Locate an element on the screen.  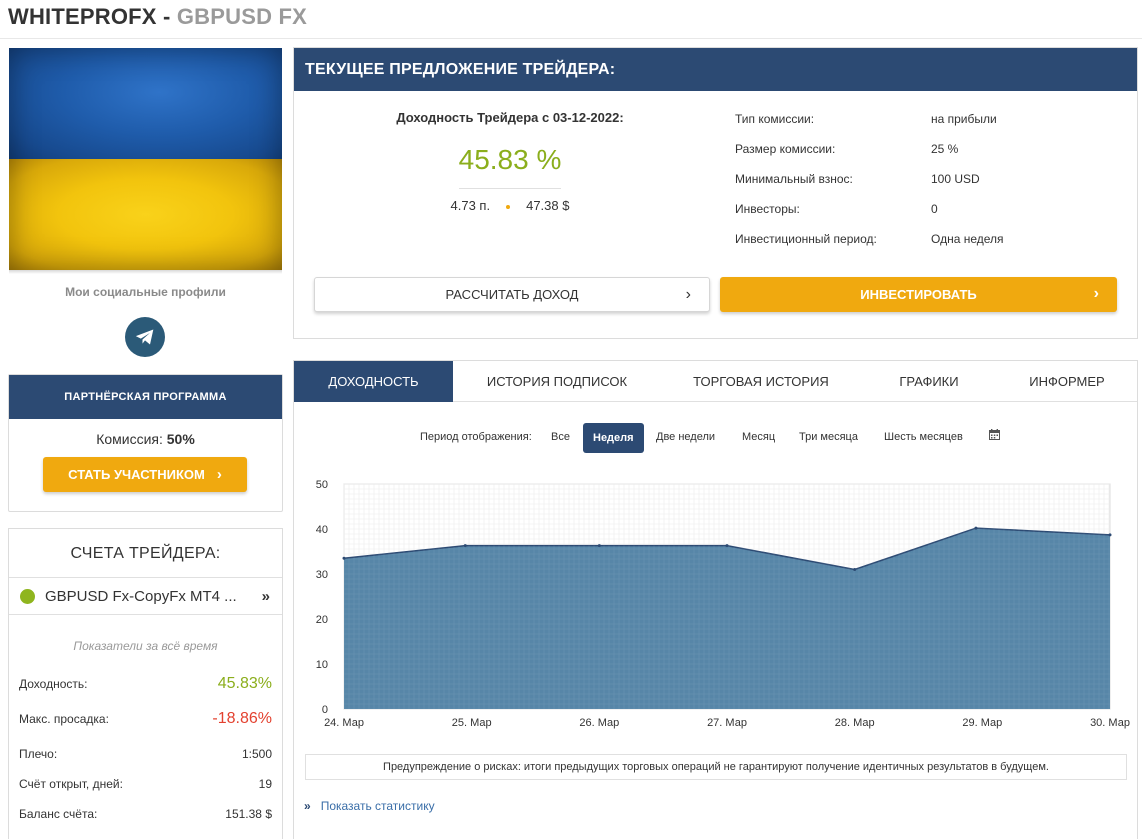
info-value: Одна неделя is located at coordinates (967, 239).